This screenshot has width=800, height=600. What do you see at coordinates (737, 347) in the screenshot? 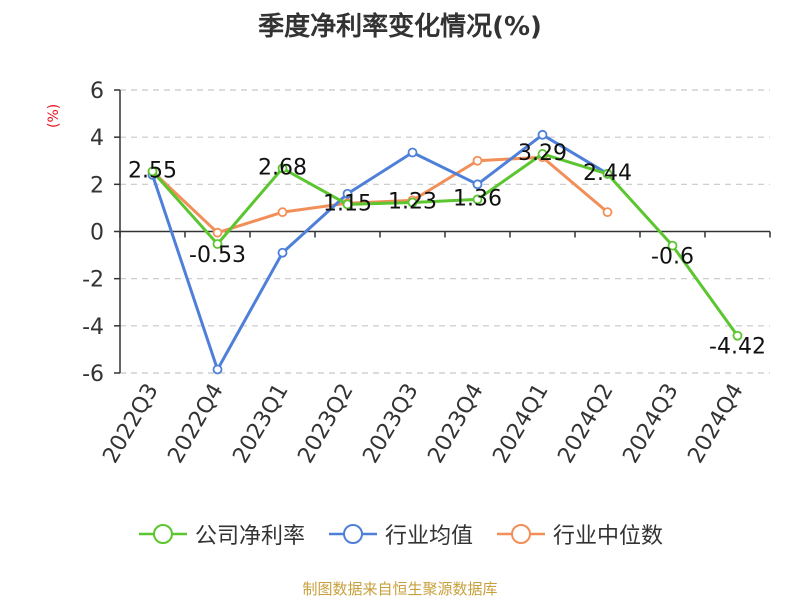
I see `data-label: -4.42` at bounding box center [737, 347].